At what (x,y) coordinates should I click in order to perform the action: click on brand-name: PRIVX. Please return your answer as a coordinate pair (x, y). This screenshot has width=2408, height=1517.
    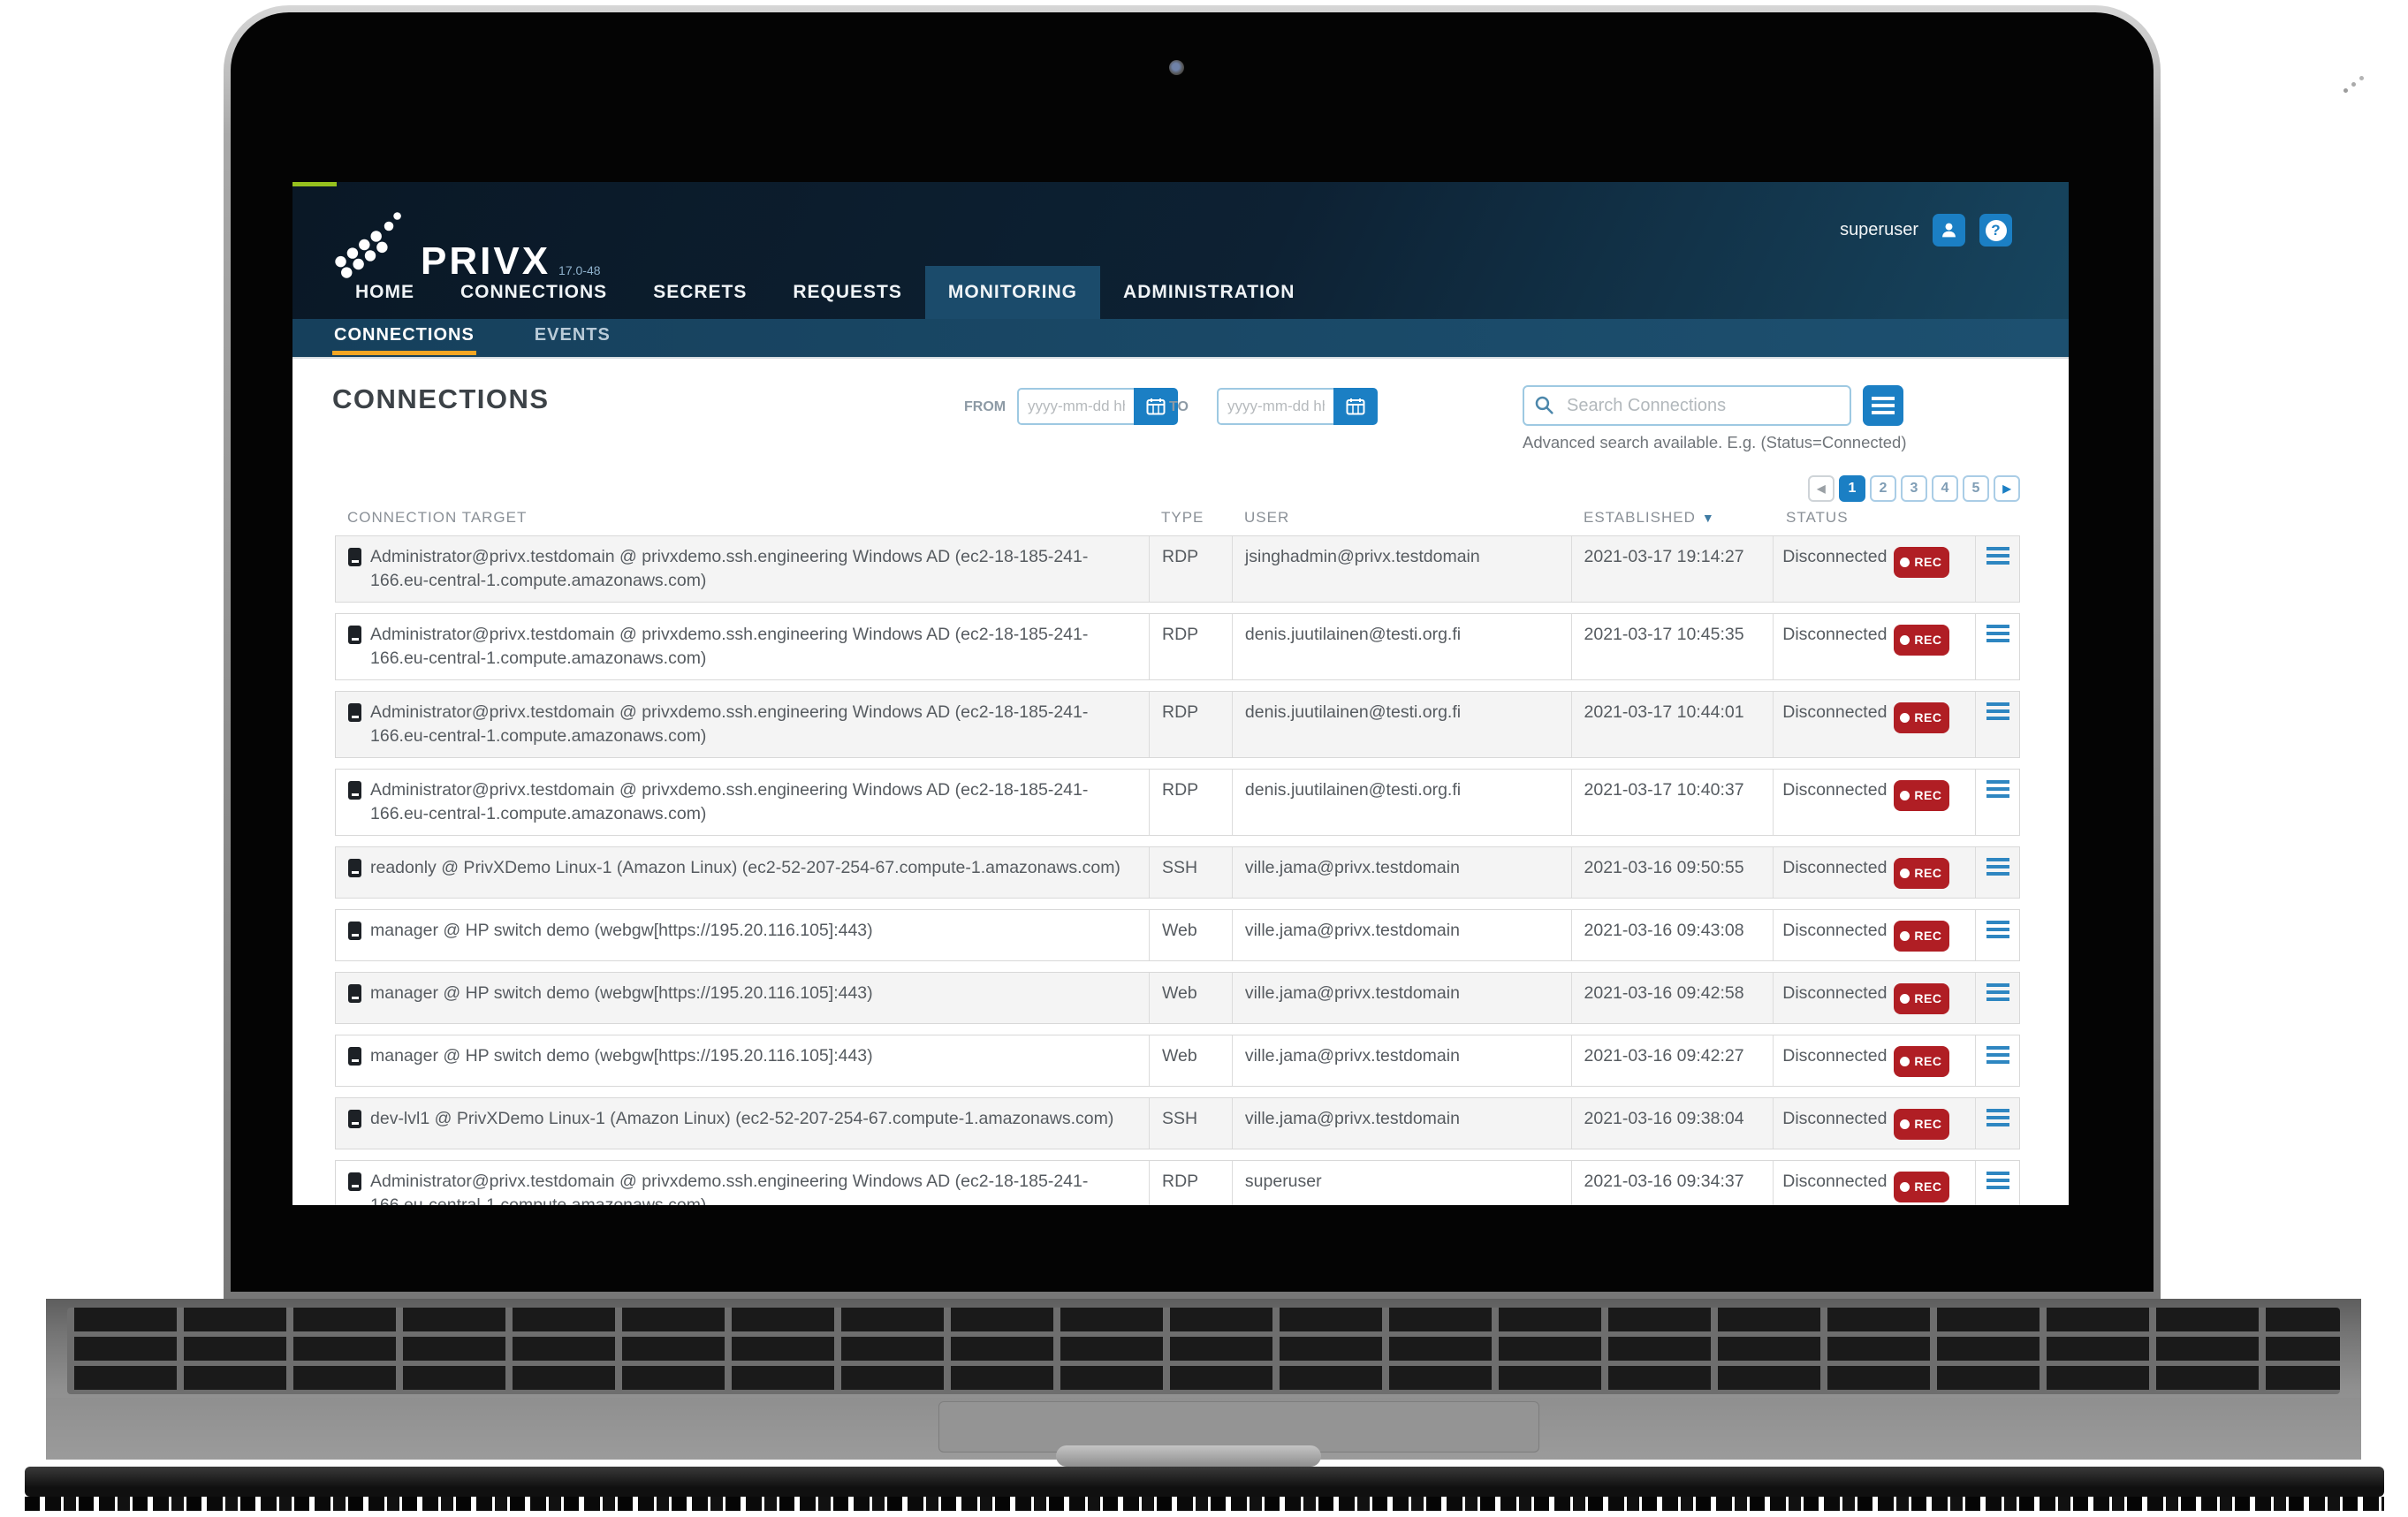
    Looking at the image, I should click on (486, 261).